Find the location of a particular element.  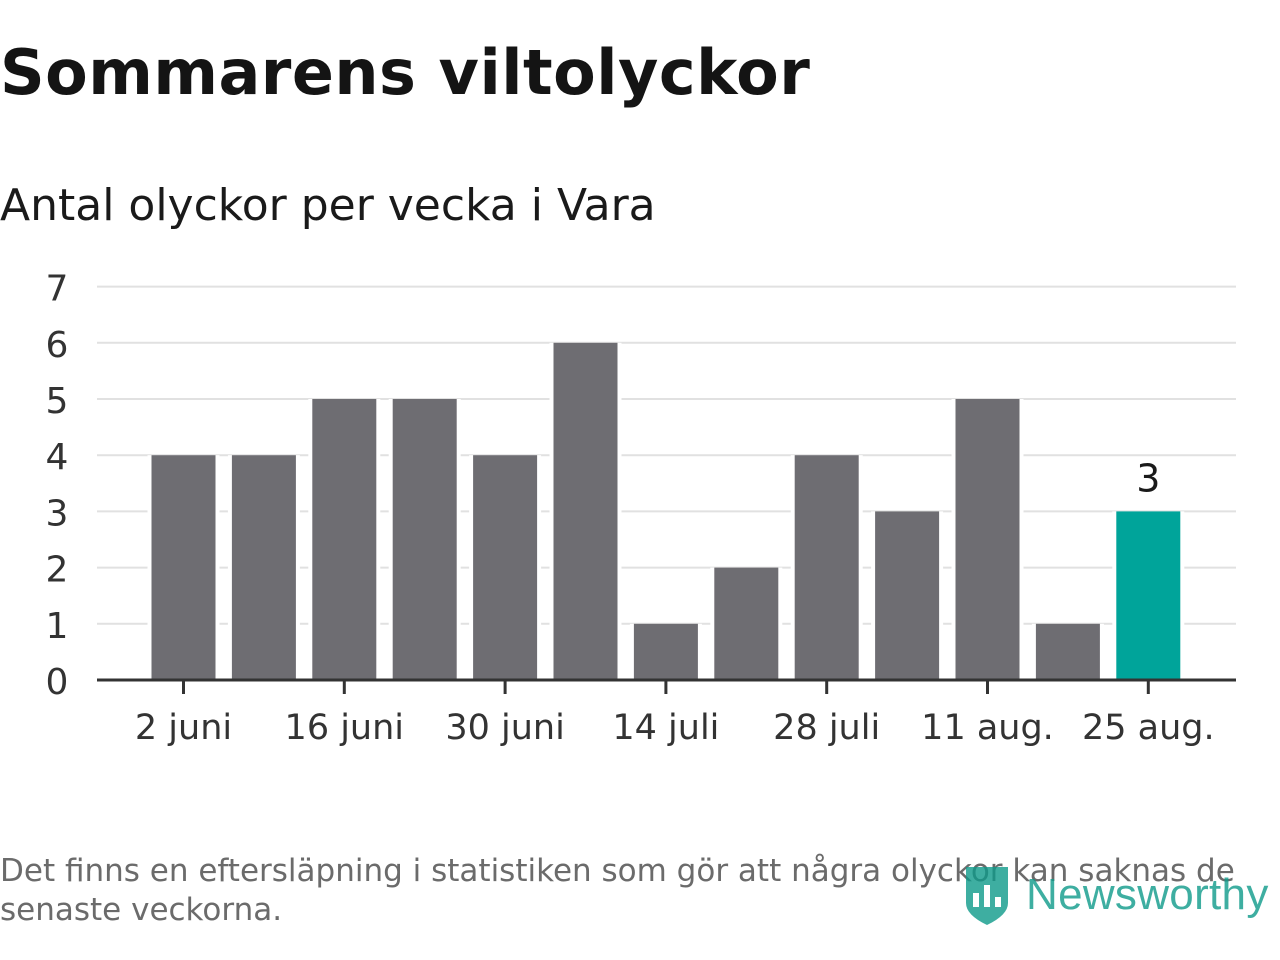

y-tick-label: 6 is located at coordinates (57, 345).